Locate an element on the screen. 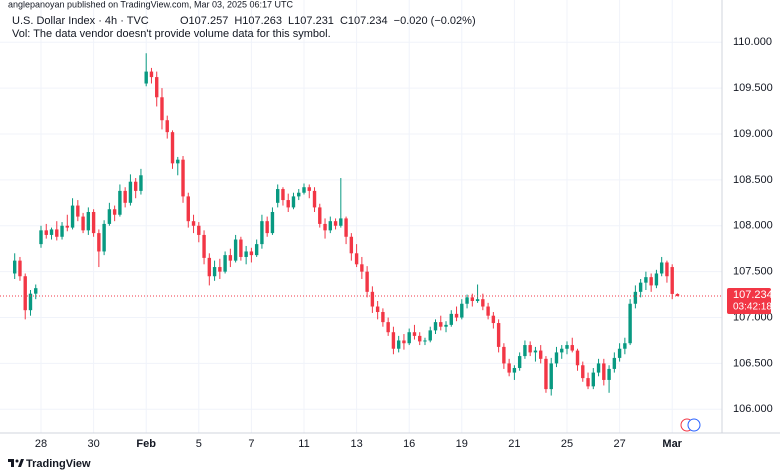  symbol-title: U.S. Dollar Index · 4h · TVC is located at coordinates (80, 21).